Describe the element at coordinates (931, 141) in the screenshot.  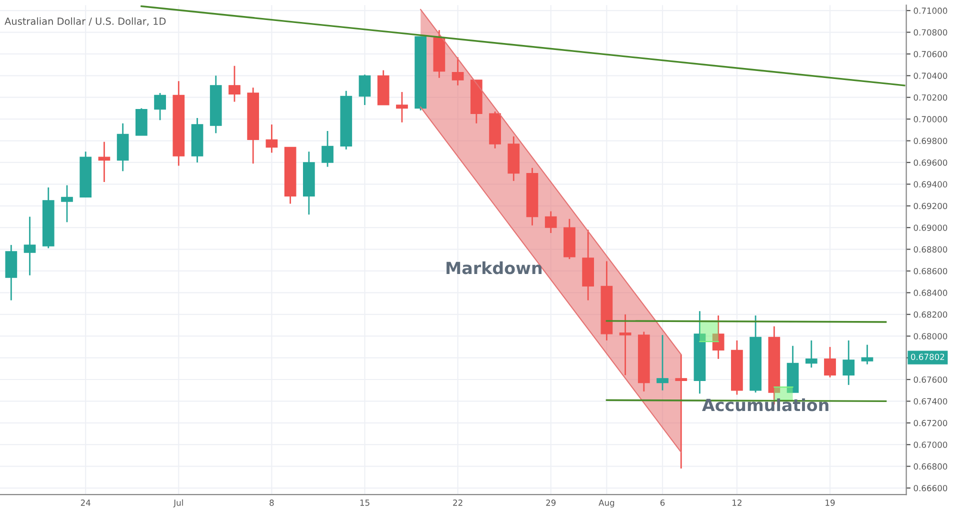
I see `y-tick-label: 0.69800` at that location.